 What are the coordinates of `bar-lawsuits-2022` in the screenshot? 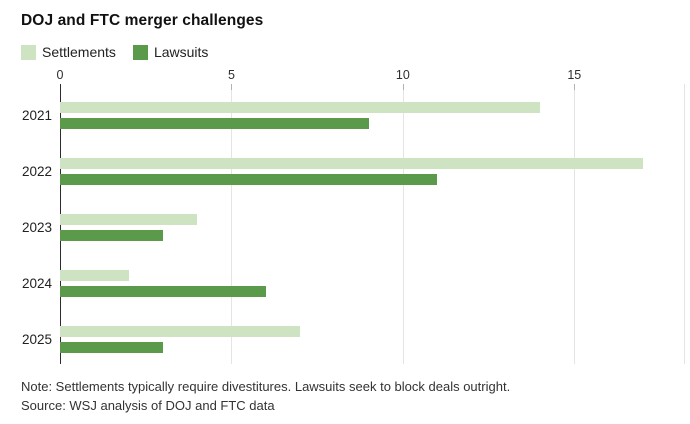 It's located at (249, 179).